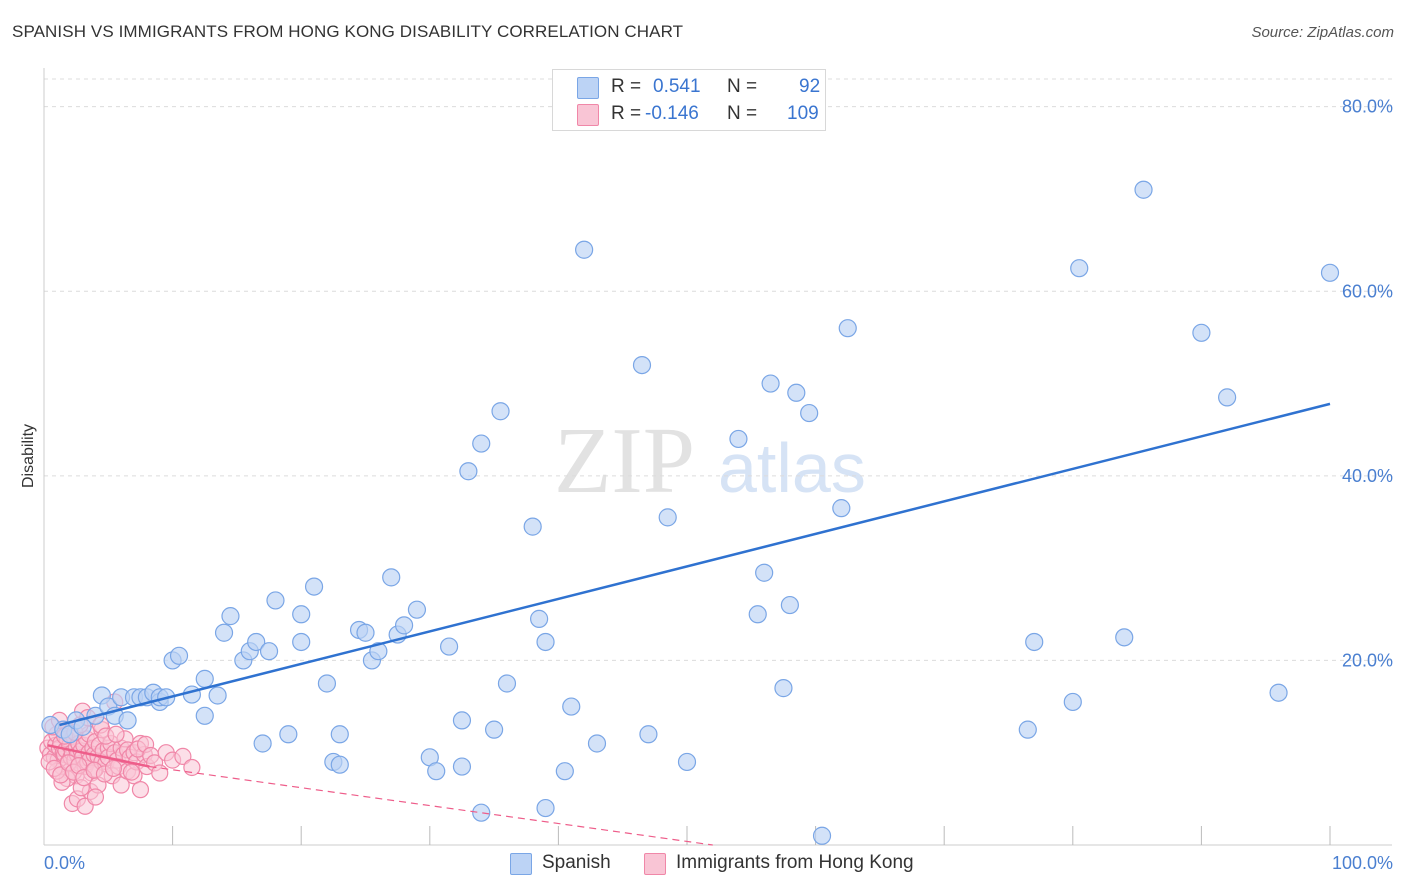  I want to click on legend-r-value-hong-kong: -0.146, so click(672, 113).